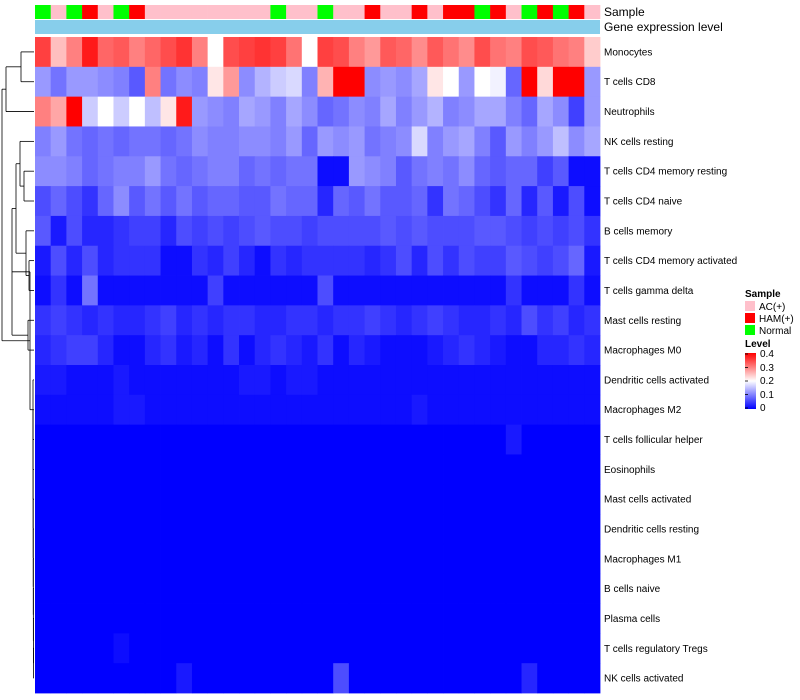 The height and width of the screenshot is (700, 800). I want to click on row-label: B cells memory, so click(638, 231).